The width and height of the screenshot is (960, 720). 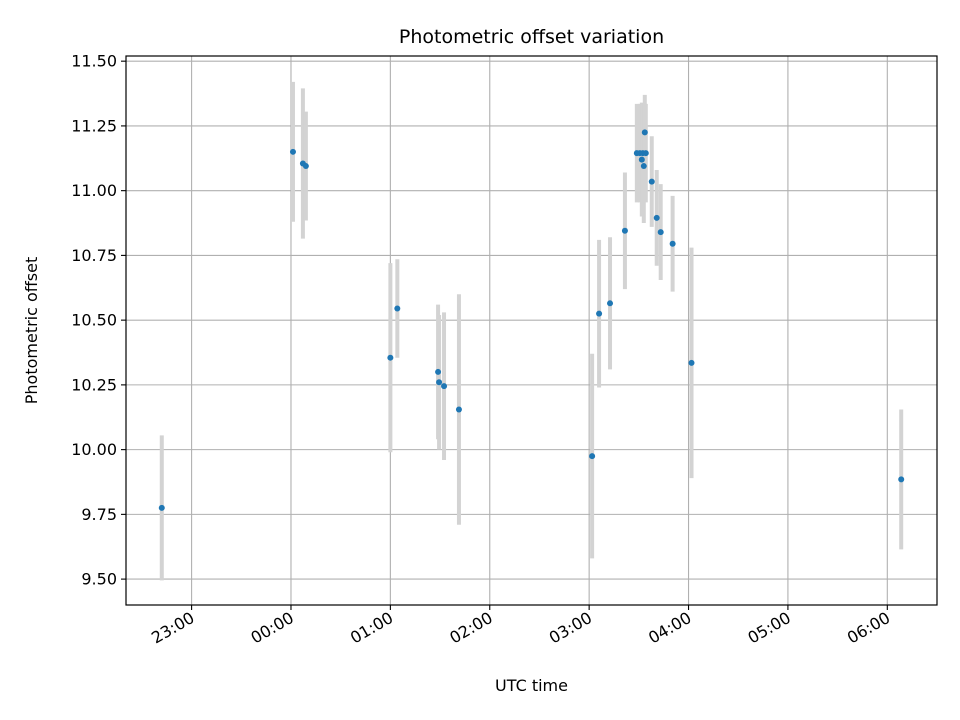 I want to click on y-axis-title: Photometric offset, so click(x=31, y=331).